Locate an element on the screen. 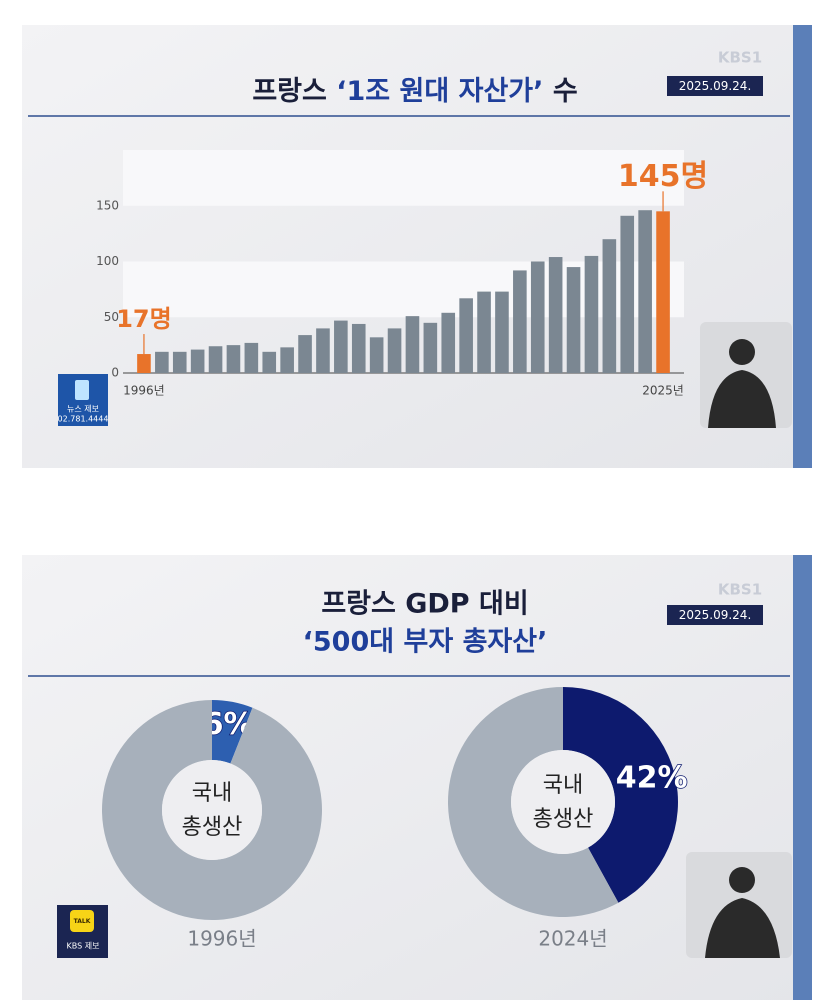 This screenshot has width=835, height=1007. title-part: 프랑스 is located at coordinates (289, 91).